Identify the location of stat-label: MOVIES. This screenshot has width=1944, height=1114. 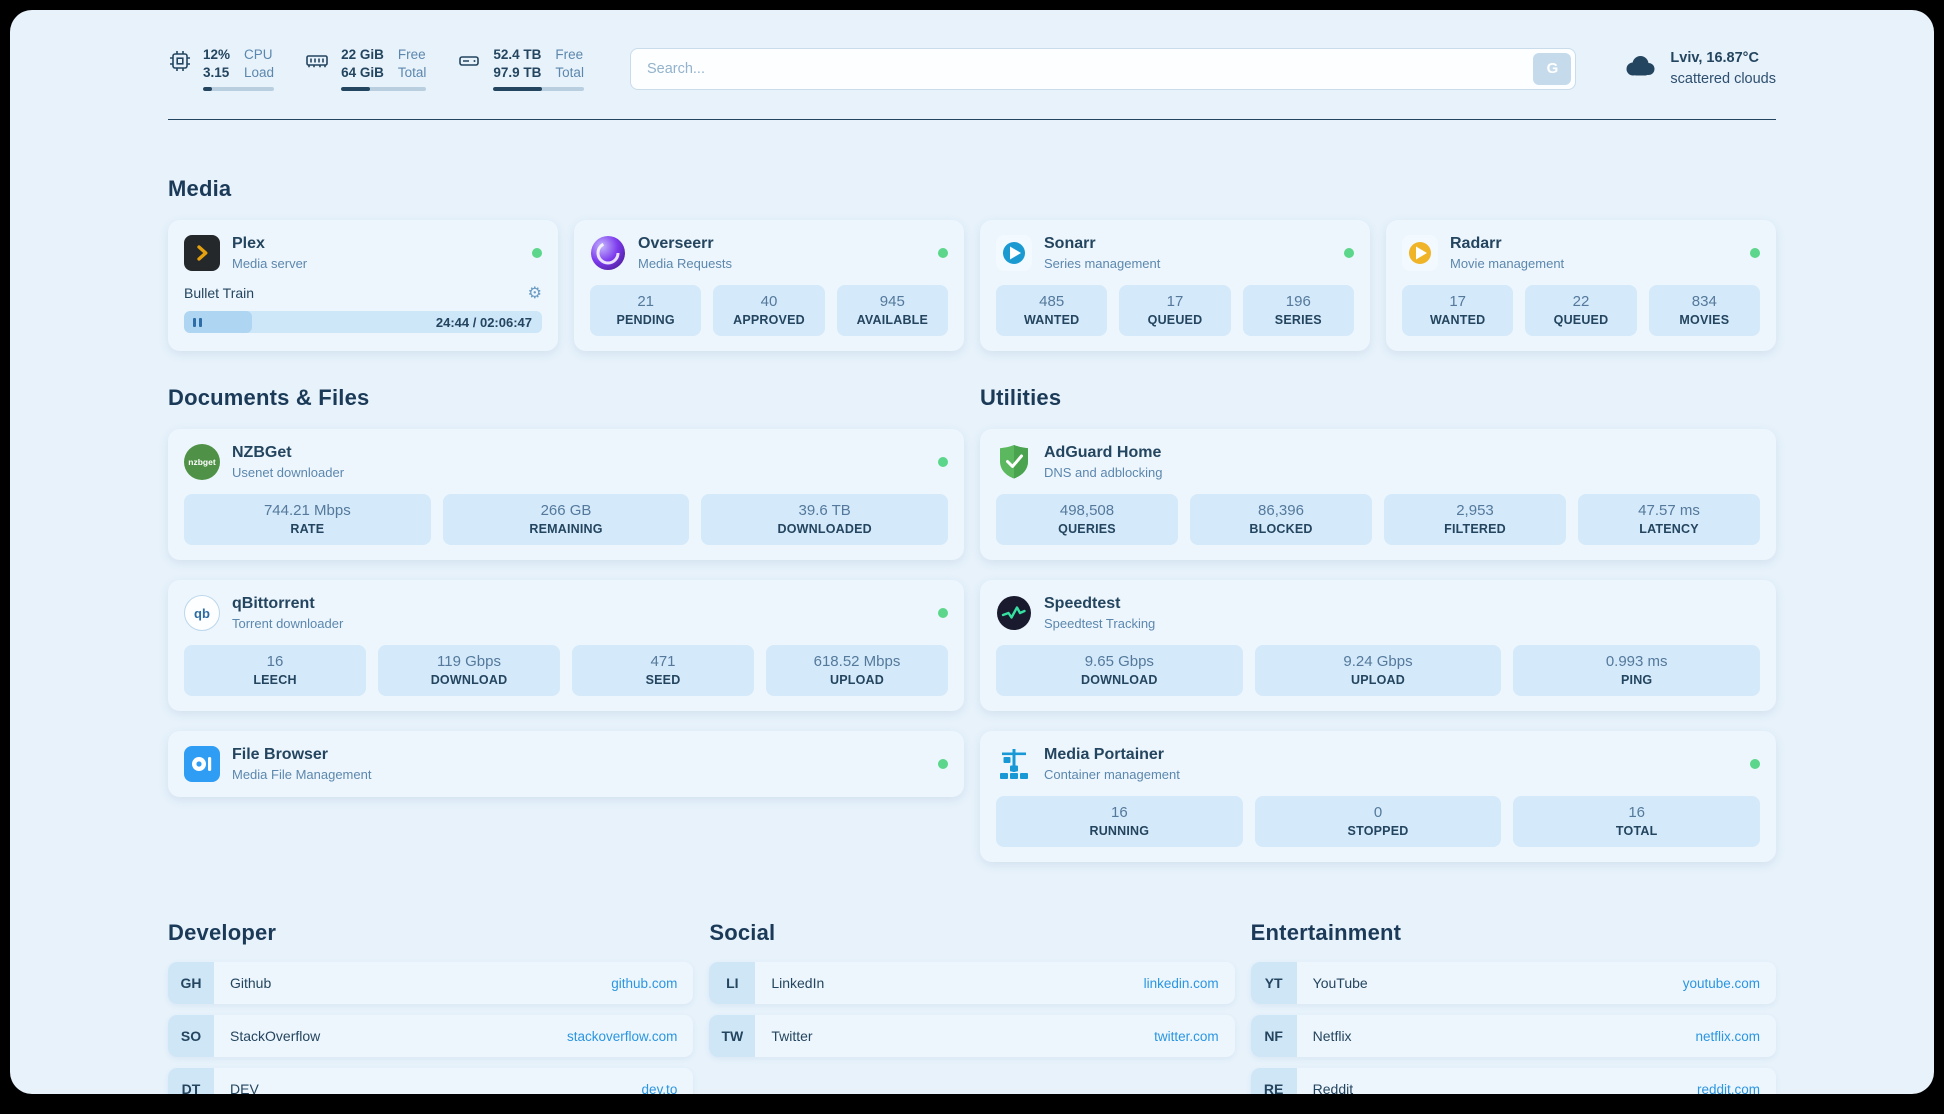
(1704, 320).